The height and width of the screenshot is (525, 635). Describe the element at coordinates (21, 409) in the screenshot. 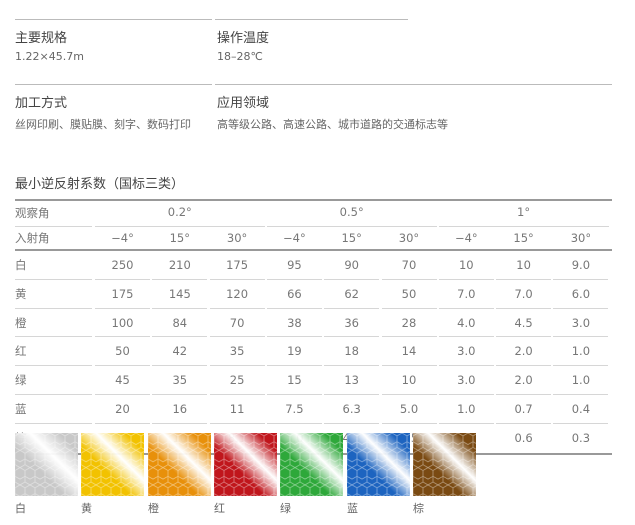

I see `row-color-label: 蓝` at that location.